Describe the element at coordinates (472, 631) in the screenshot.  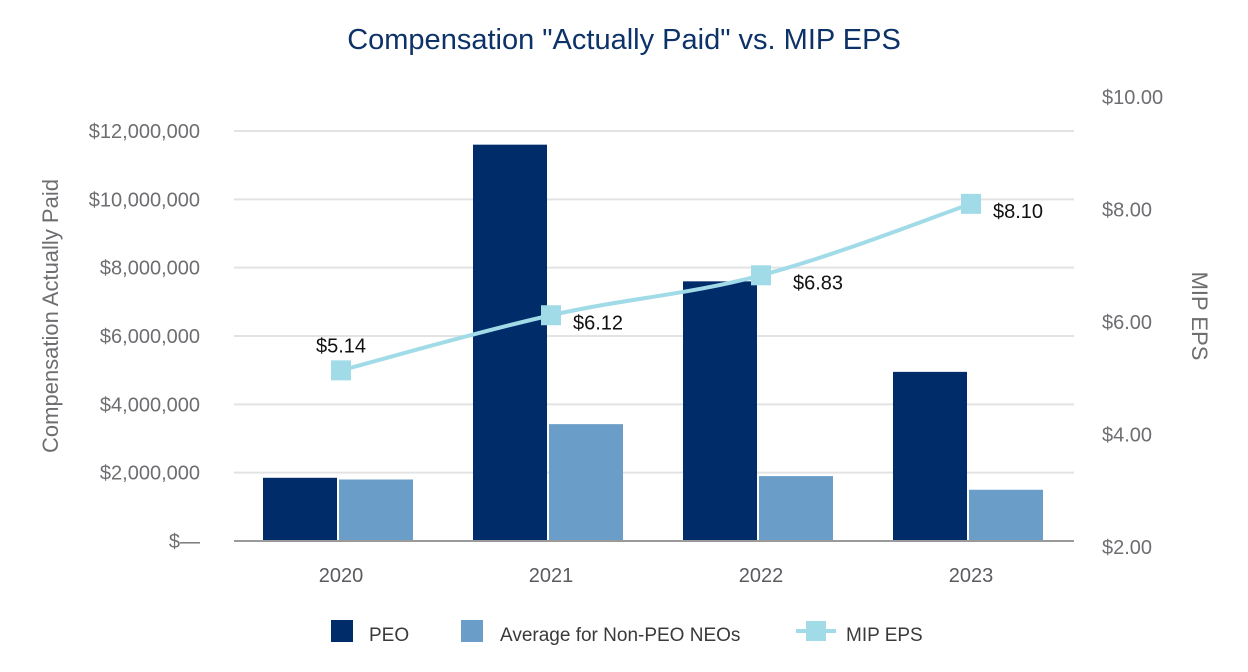
I see `legend-swatch-non-peo-neos` at that location.